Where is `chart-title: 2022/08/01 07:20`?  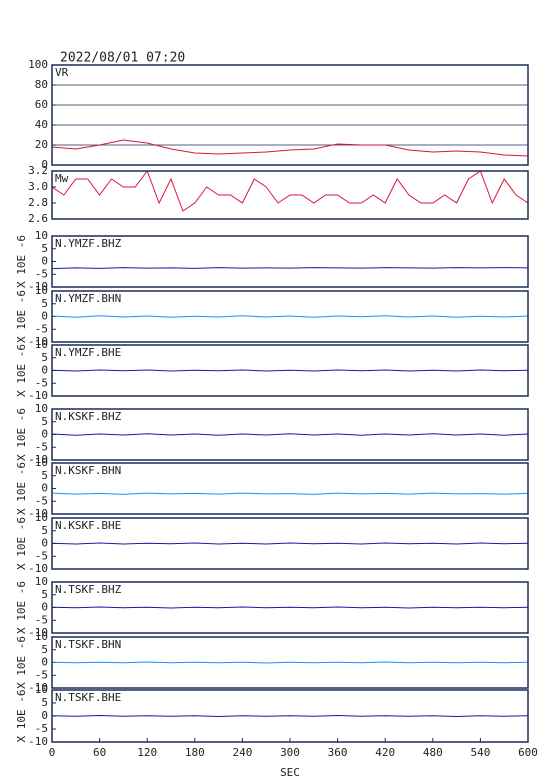
chart-title: 2022/08/01 07:20 is located at coordinates (122, 58).